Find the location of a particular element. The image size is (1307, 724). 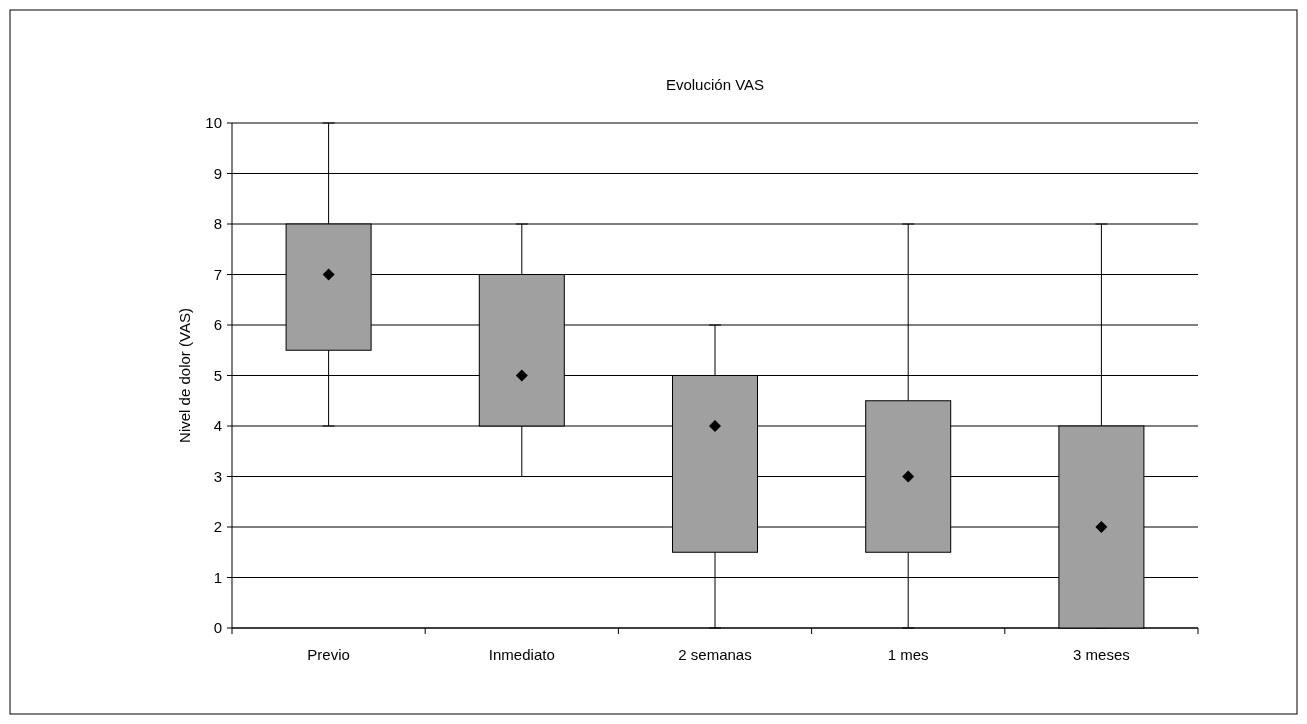

y-tick-label: 5 is located at coordinates (217, 375).